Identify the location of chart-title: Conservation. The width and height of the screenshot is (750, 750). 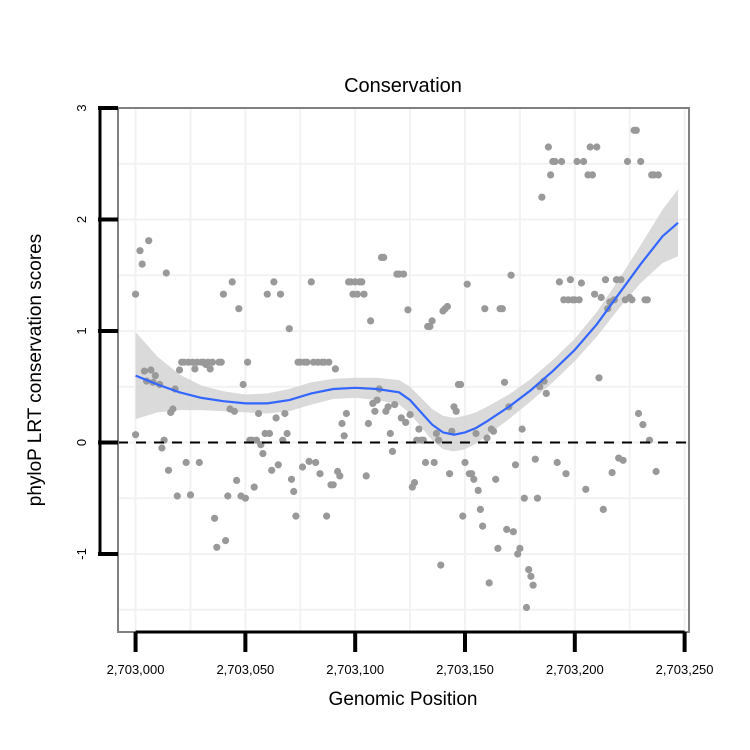
(403, 86).